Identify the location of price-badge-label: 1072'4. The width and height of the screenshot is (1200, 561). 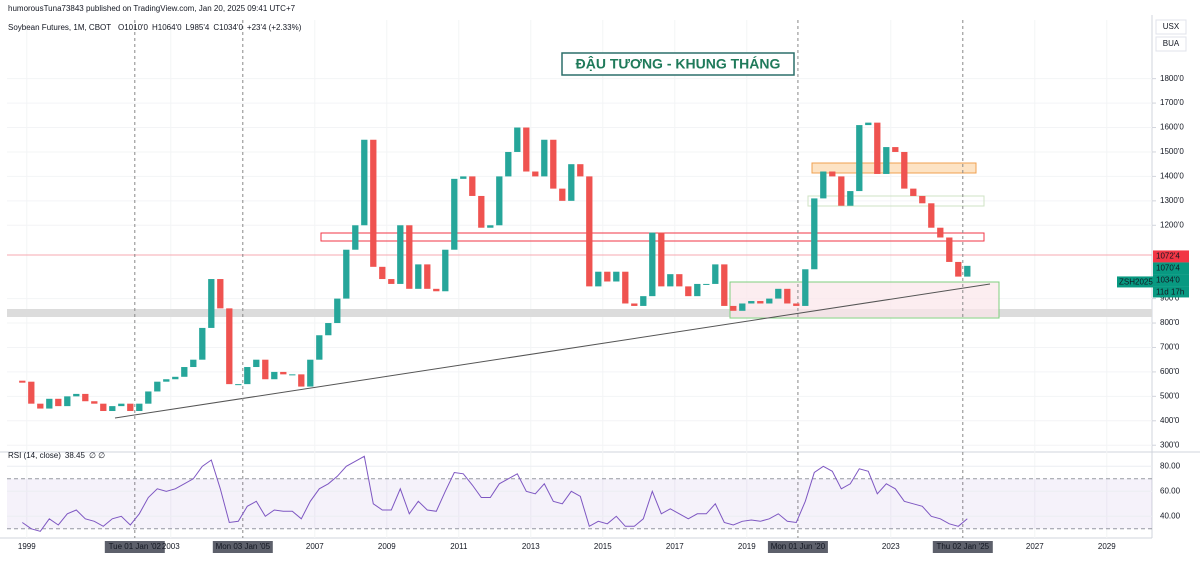
(1168, 256).